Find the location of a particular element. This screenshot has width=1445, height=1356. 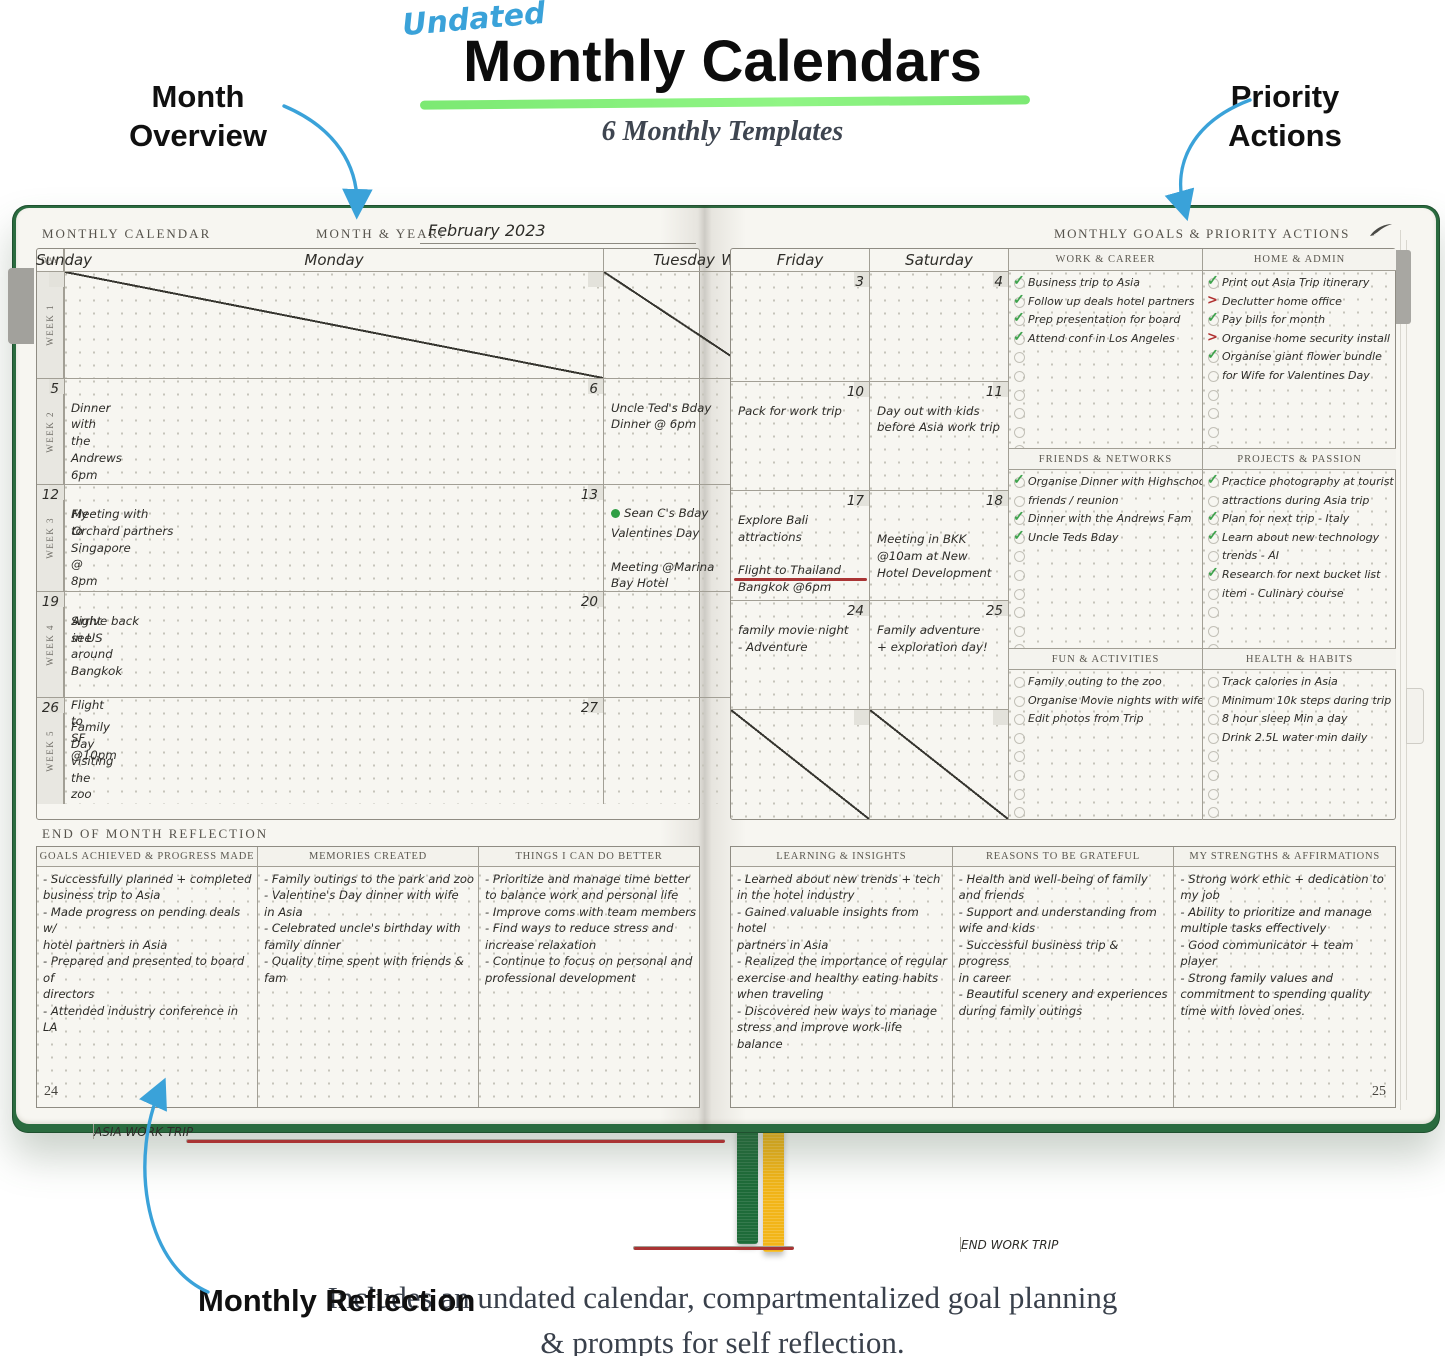

checklist-item: Learn about new technology is located at coordinates (1301, 537).